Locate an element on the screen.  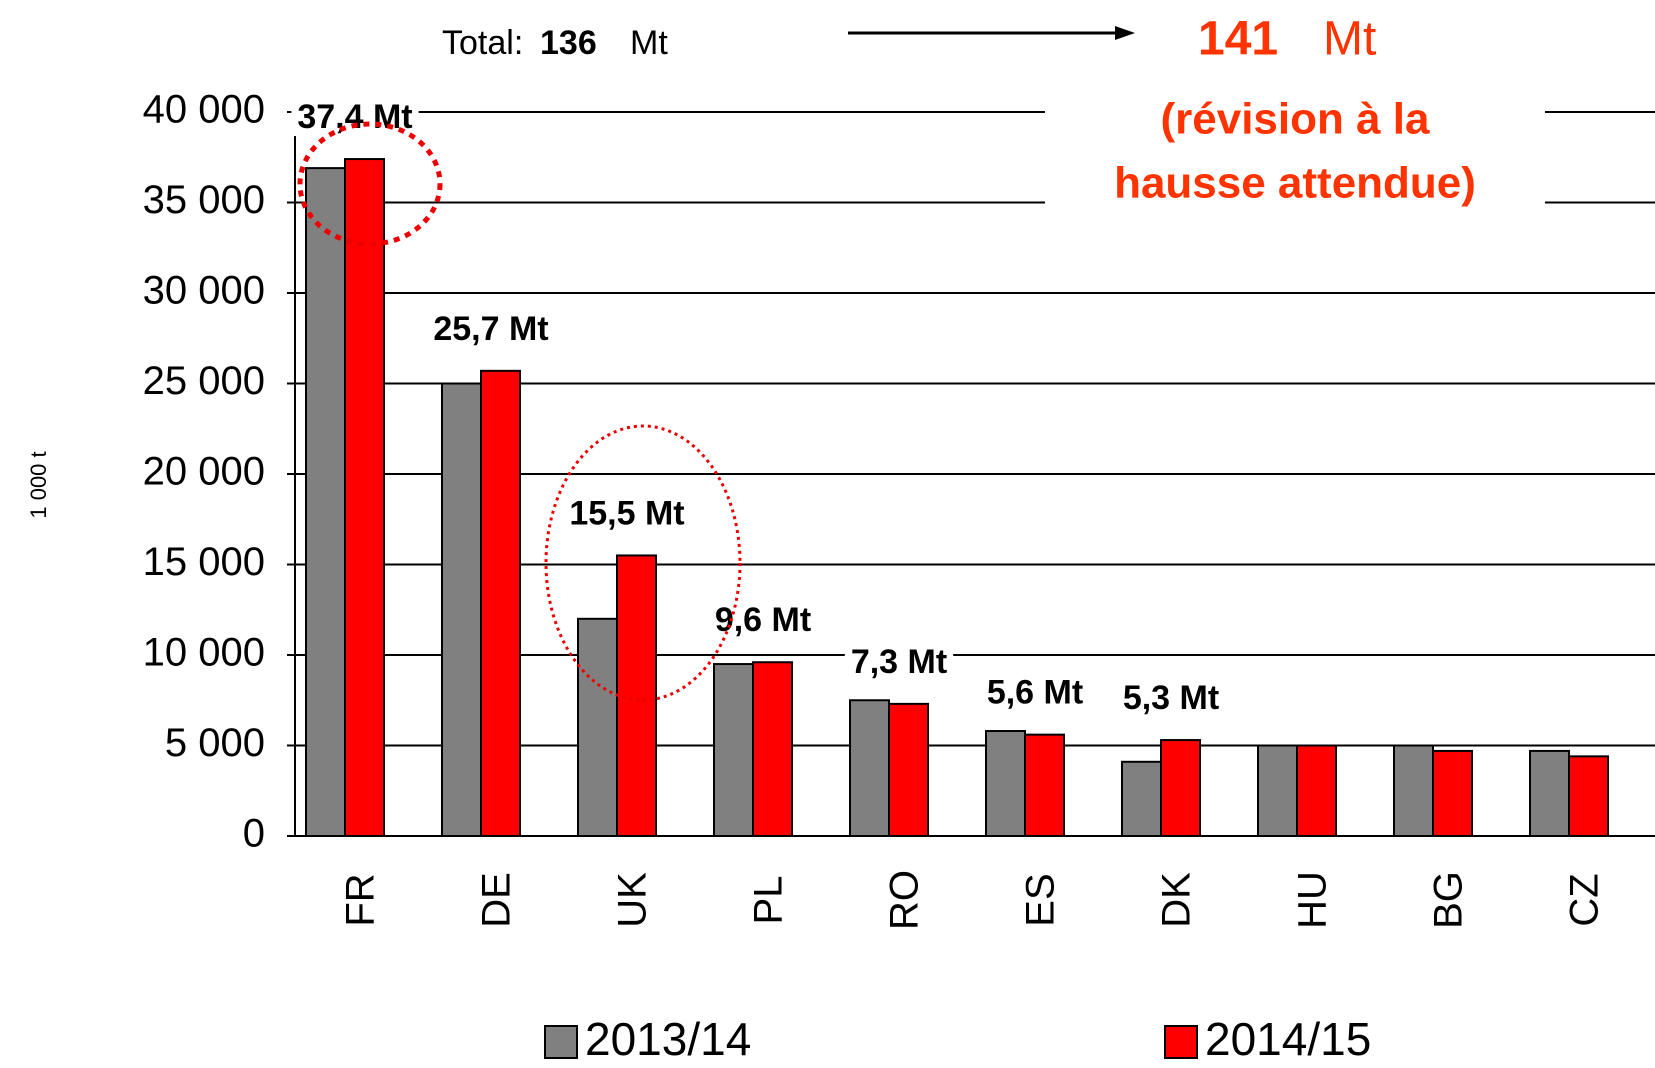
y-tick-label: 30 000 is located at coordinates (204, 291).